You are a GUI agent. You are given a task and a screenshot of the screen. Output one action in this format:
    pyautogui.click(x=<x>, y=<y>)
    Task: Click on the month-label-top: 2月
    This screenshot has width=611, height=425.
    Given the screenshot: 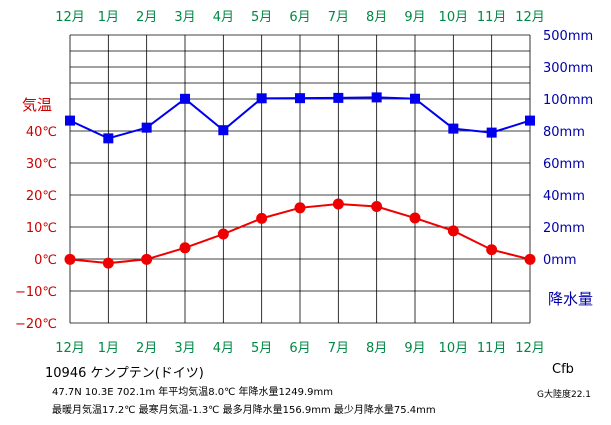 What is the action you would take?
    pyautogui.click(x=146, y=17)
    